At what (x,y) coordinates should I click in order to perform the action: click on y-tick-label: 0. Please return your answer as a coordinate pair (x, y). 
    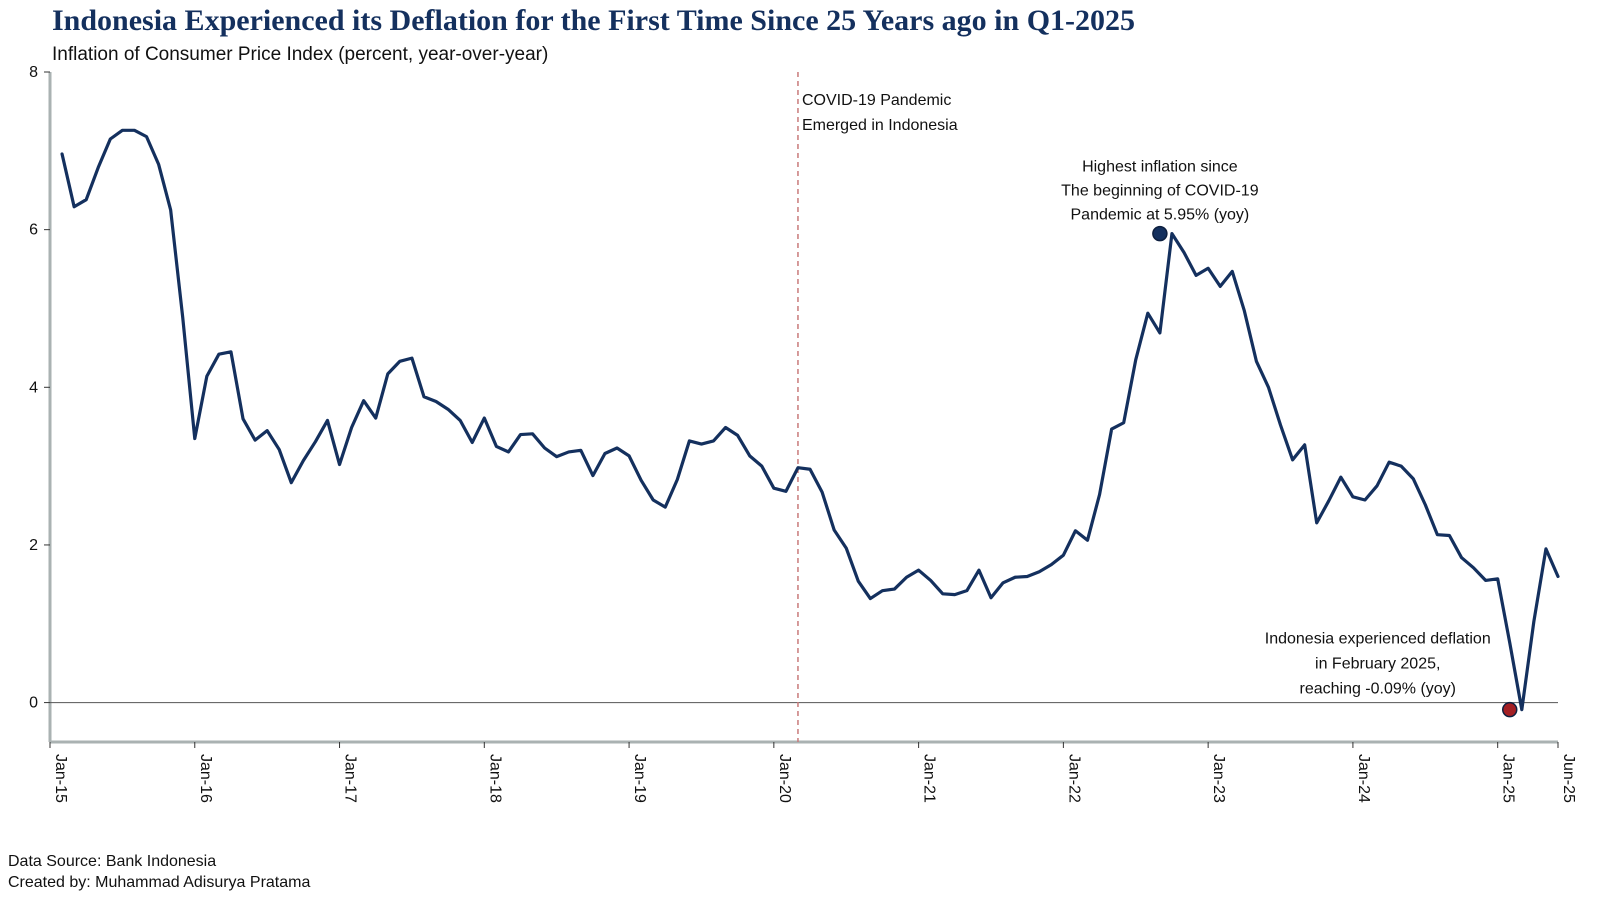
    Looking at the image, I should click on (33, 703).